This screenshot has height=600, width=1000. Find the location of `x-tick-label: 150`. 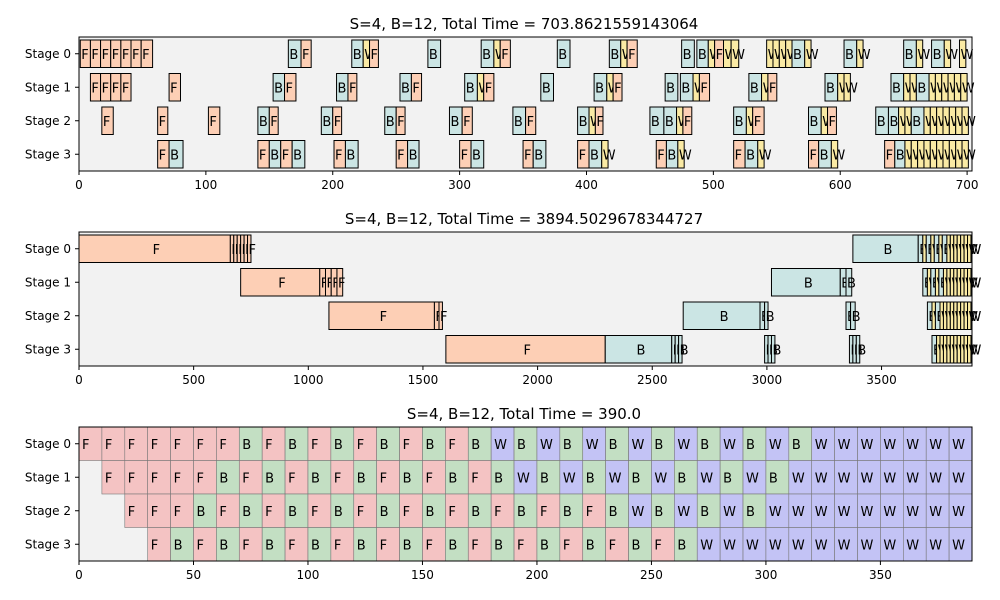

x-tick-label: 150 is located at coordinates (422, 575).